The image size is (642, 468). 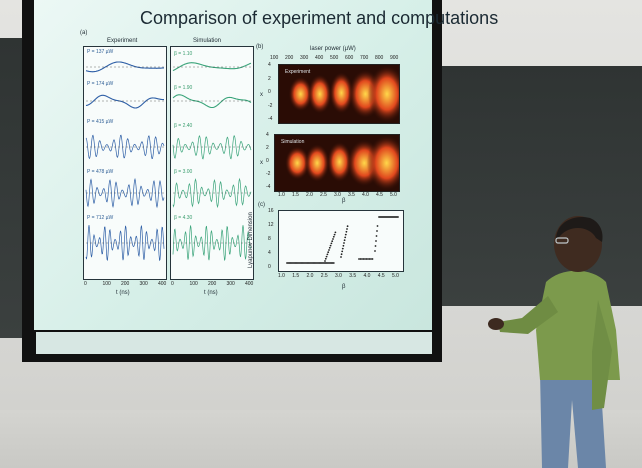 What do you see at coordinates (364, 58) in the screenshot?
I see `tick-label: 700` at bounding box center [364, 58].